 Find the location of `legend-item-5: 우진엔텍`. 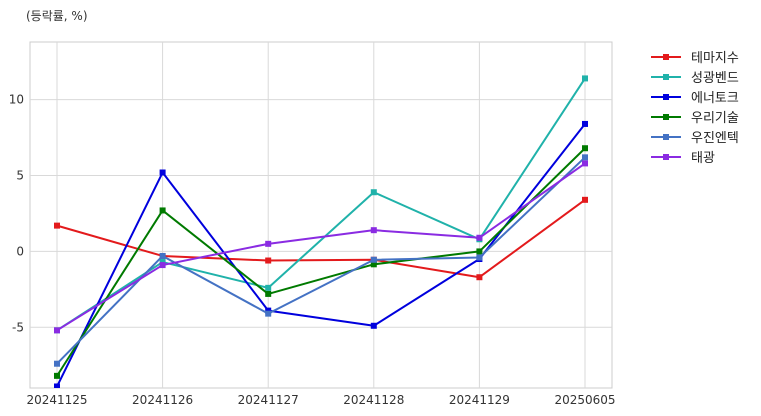

legend-item-5: 우진엔텍 is located at coordinates (695, 138).